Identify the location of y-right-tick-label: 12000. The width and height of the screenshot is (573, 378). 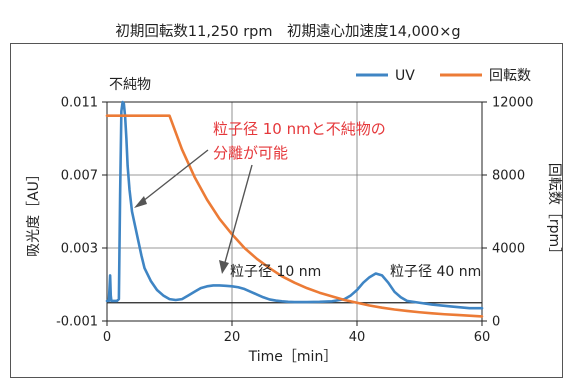
(512, 103).